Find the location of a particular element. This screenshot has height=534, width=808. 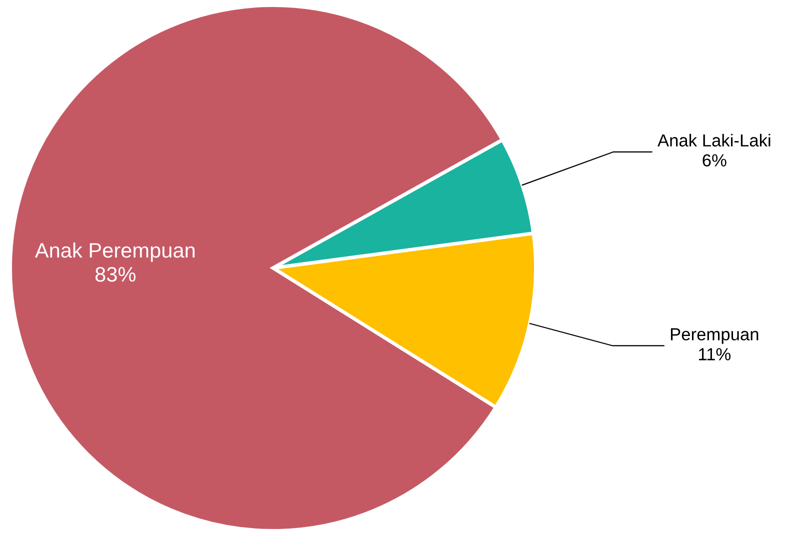

slice-label: Anak Perempuan is located at coordinates (114, 252).